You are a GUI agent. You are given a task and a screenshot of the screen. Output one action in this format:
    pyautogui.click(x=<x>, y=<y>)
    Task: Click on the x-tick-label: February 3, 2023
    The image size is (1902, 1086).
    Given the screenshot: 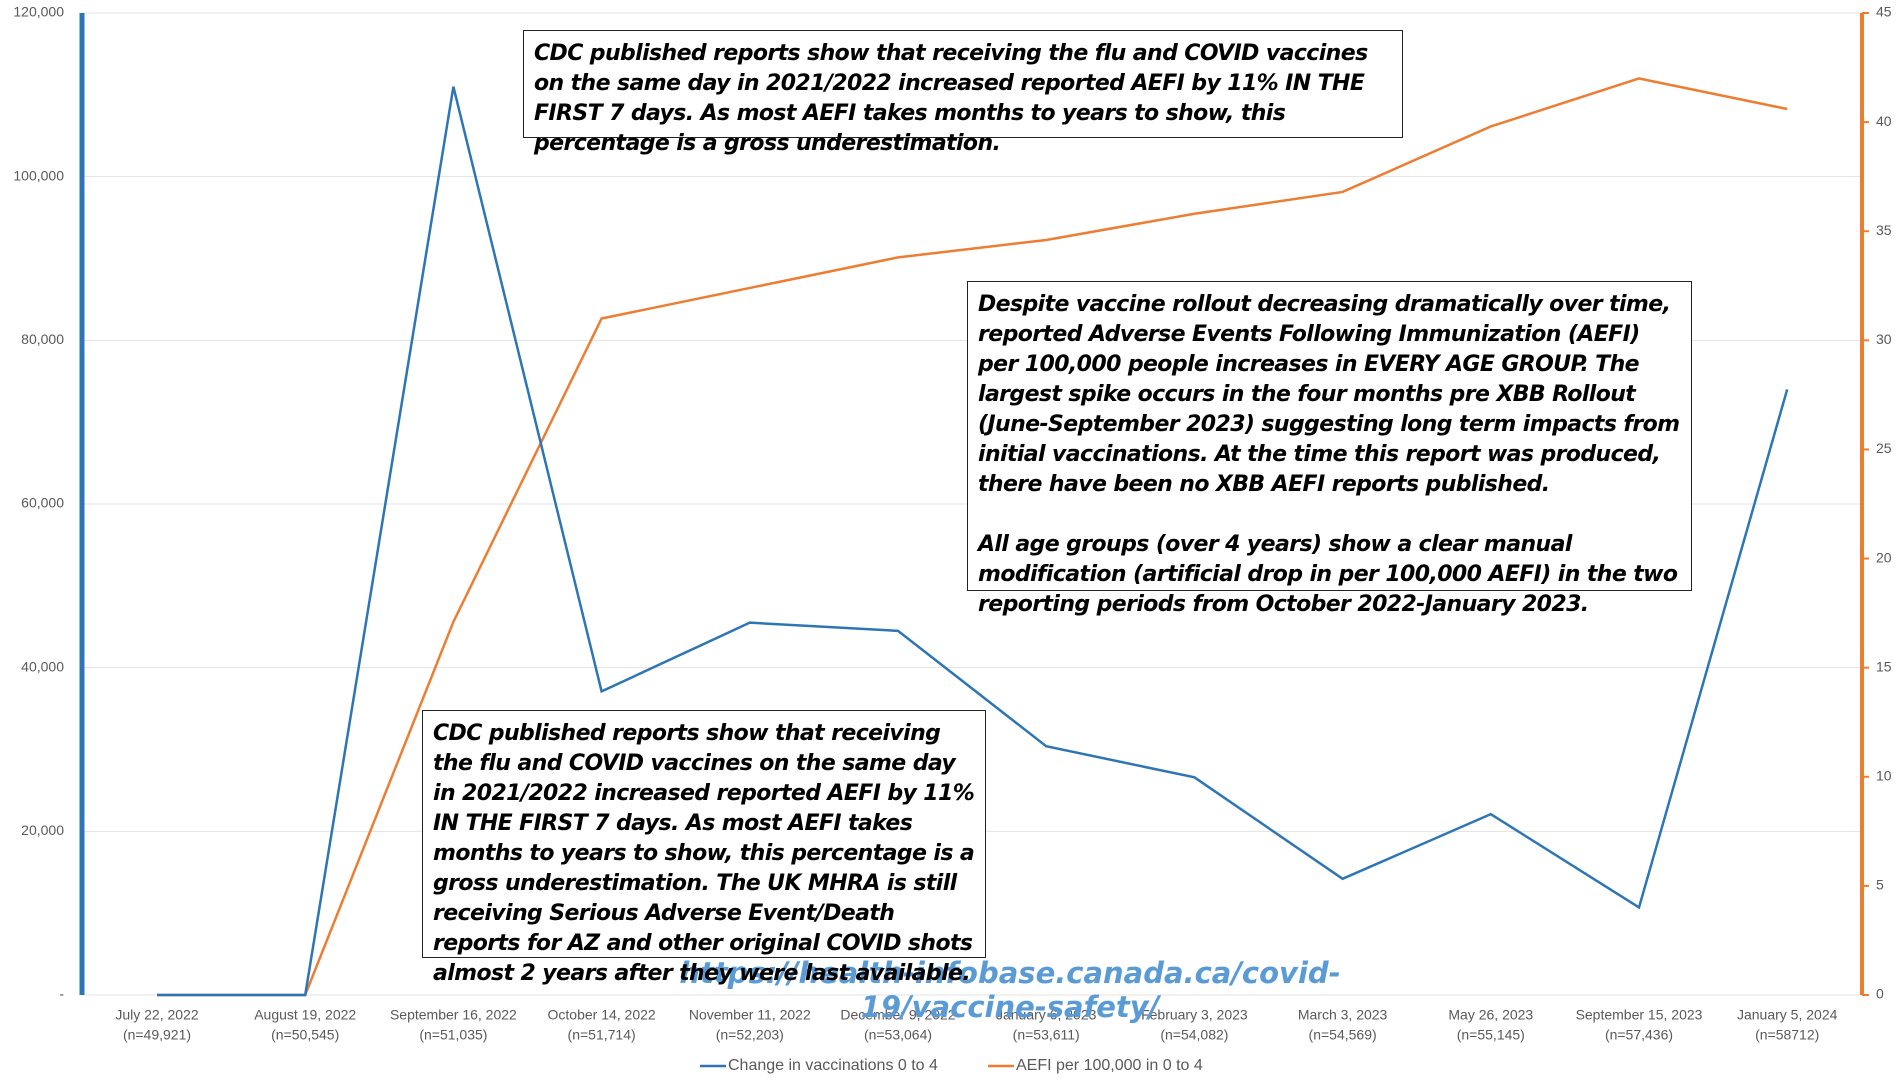 What is the action you would take?
    pyautogui.click(x=1194, y=1015)
    